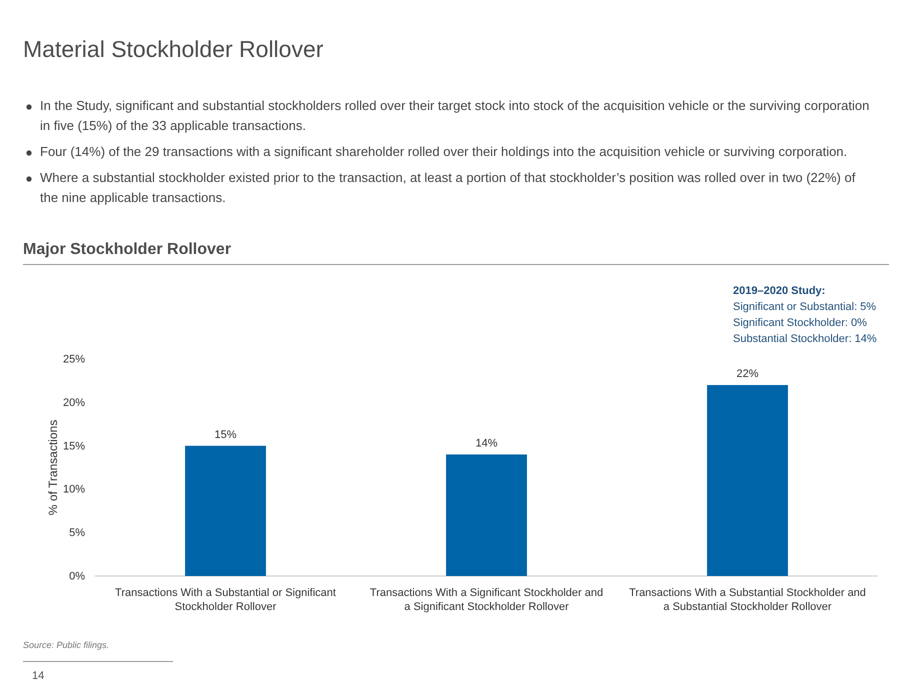 This screenshot has width=920, height=690. I want to click on y-axis-title: % of Transactions, so click(53, 468).